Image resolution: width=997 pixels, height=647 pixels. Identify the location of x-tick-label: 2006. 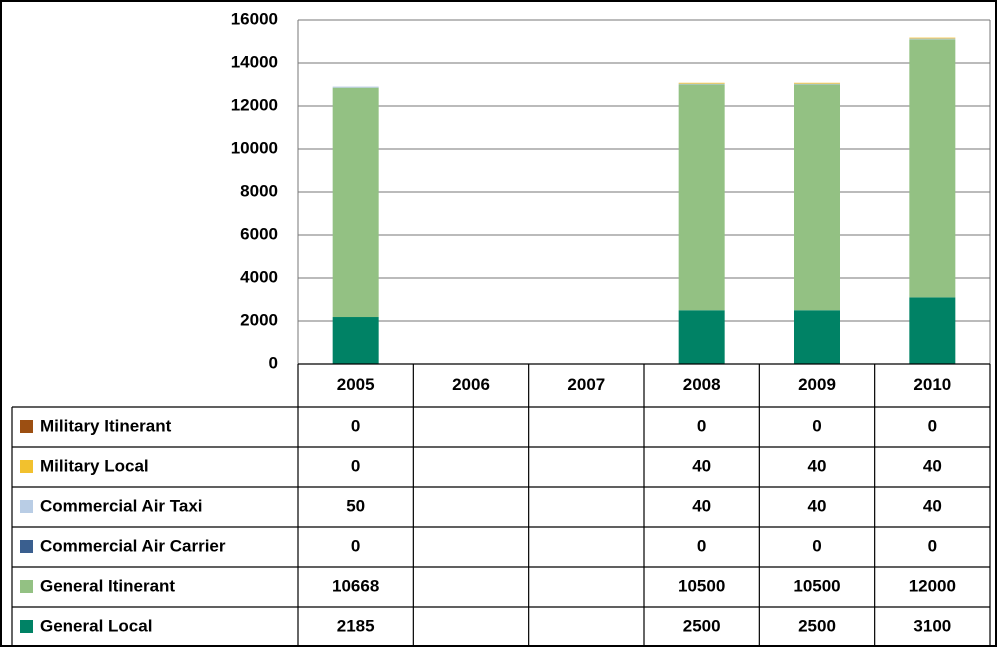
(471, 384).